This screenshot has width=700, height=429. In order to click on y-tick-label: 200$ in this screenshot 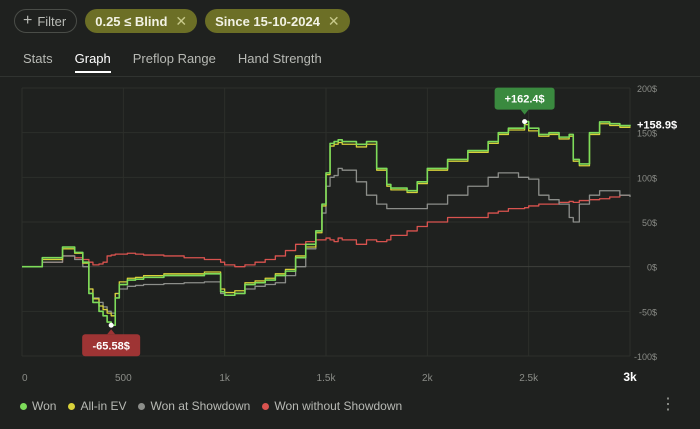, I will do `click(647, 89)`.